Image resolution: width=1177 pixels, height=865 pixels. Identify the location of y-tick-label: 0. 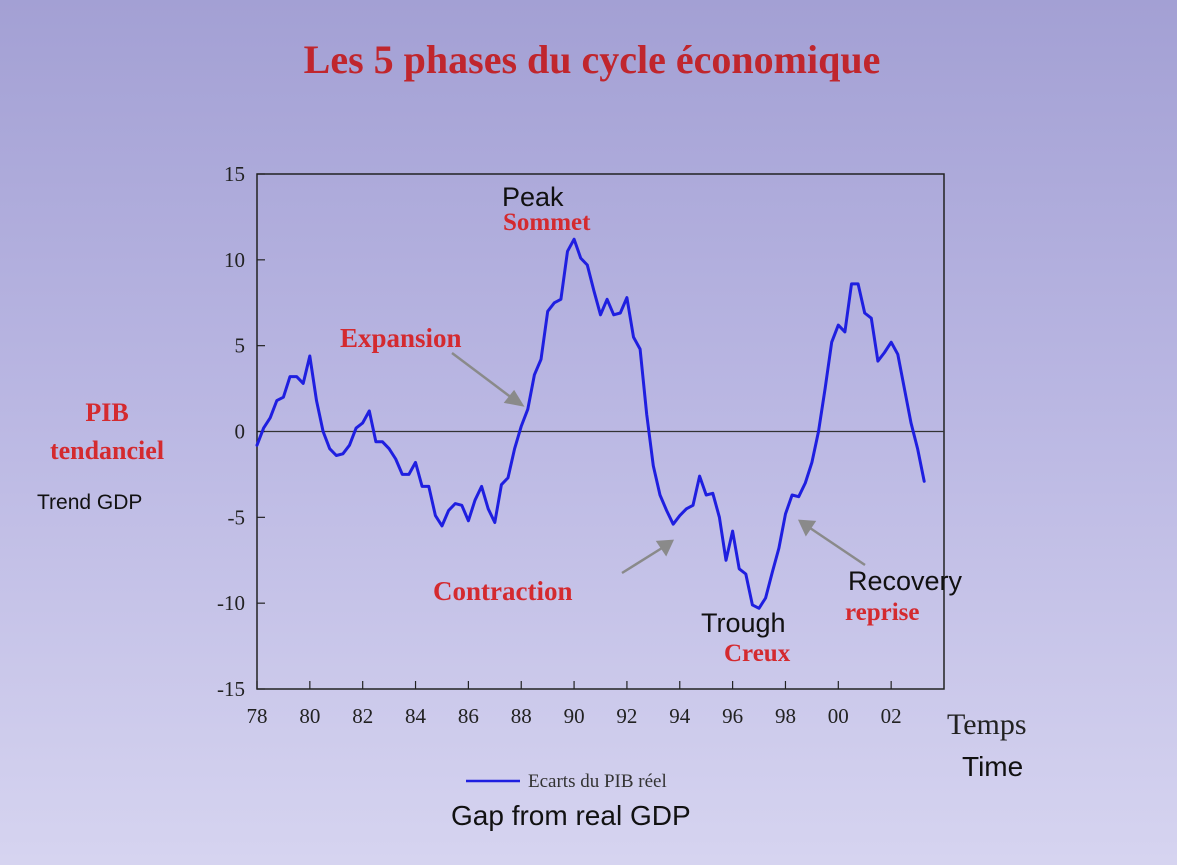
(240, 432).